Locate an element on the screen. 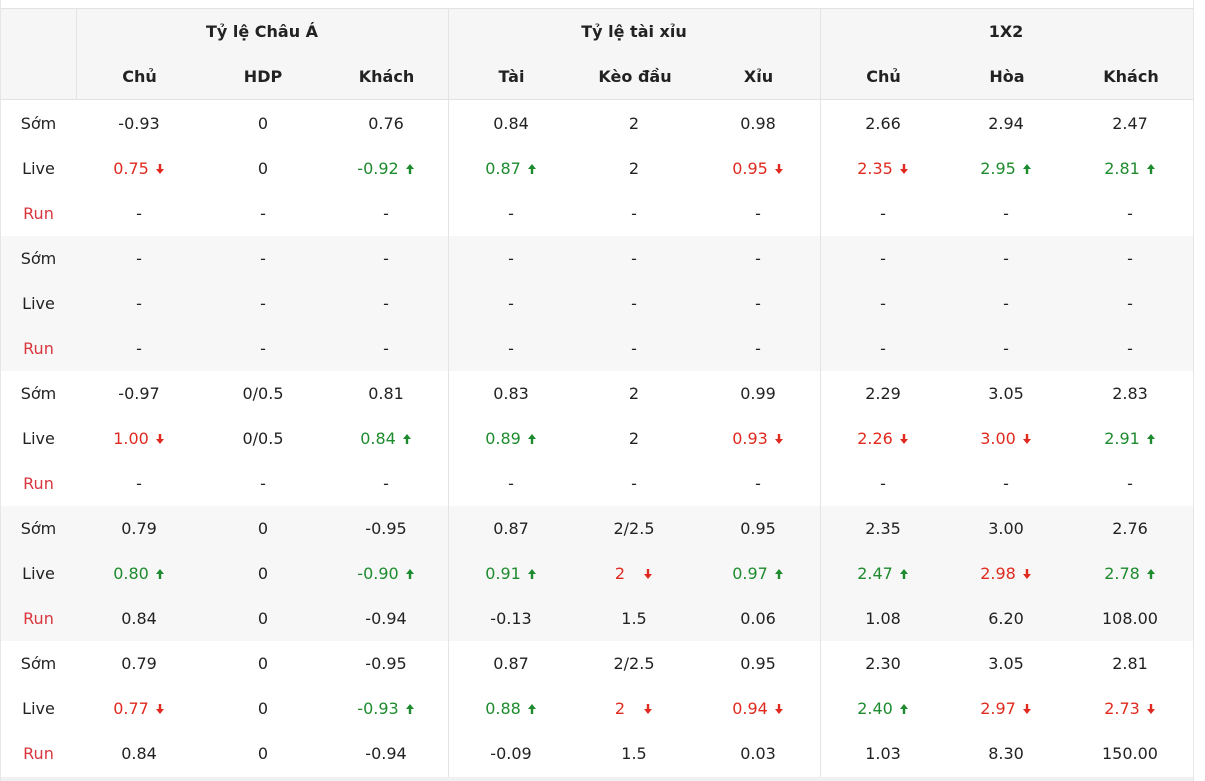  odds-cell: 2.98 is located at coordinates (1006, 573).